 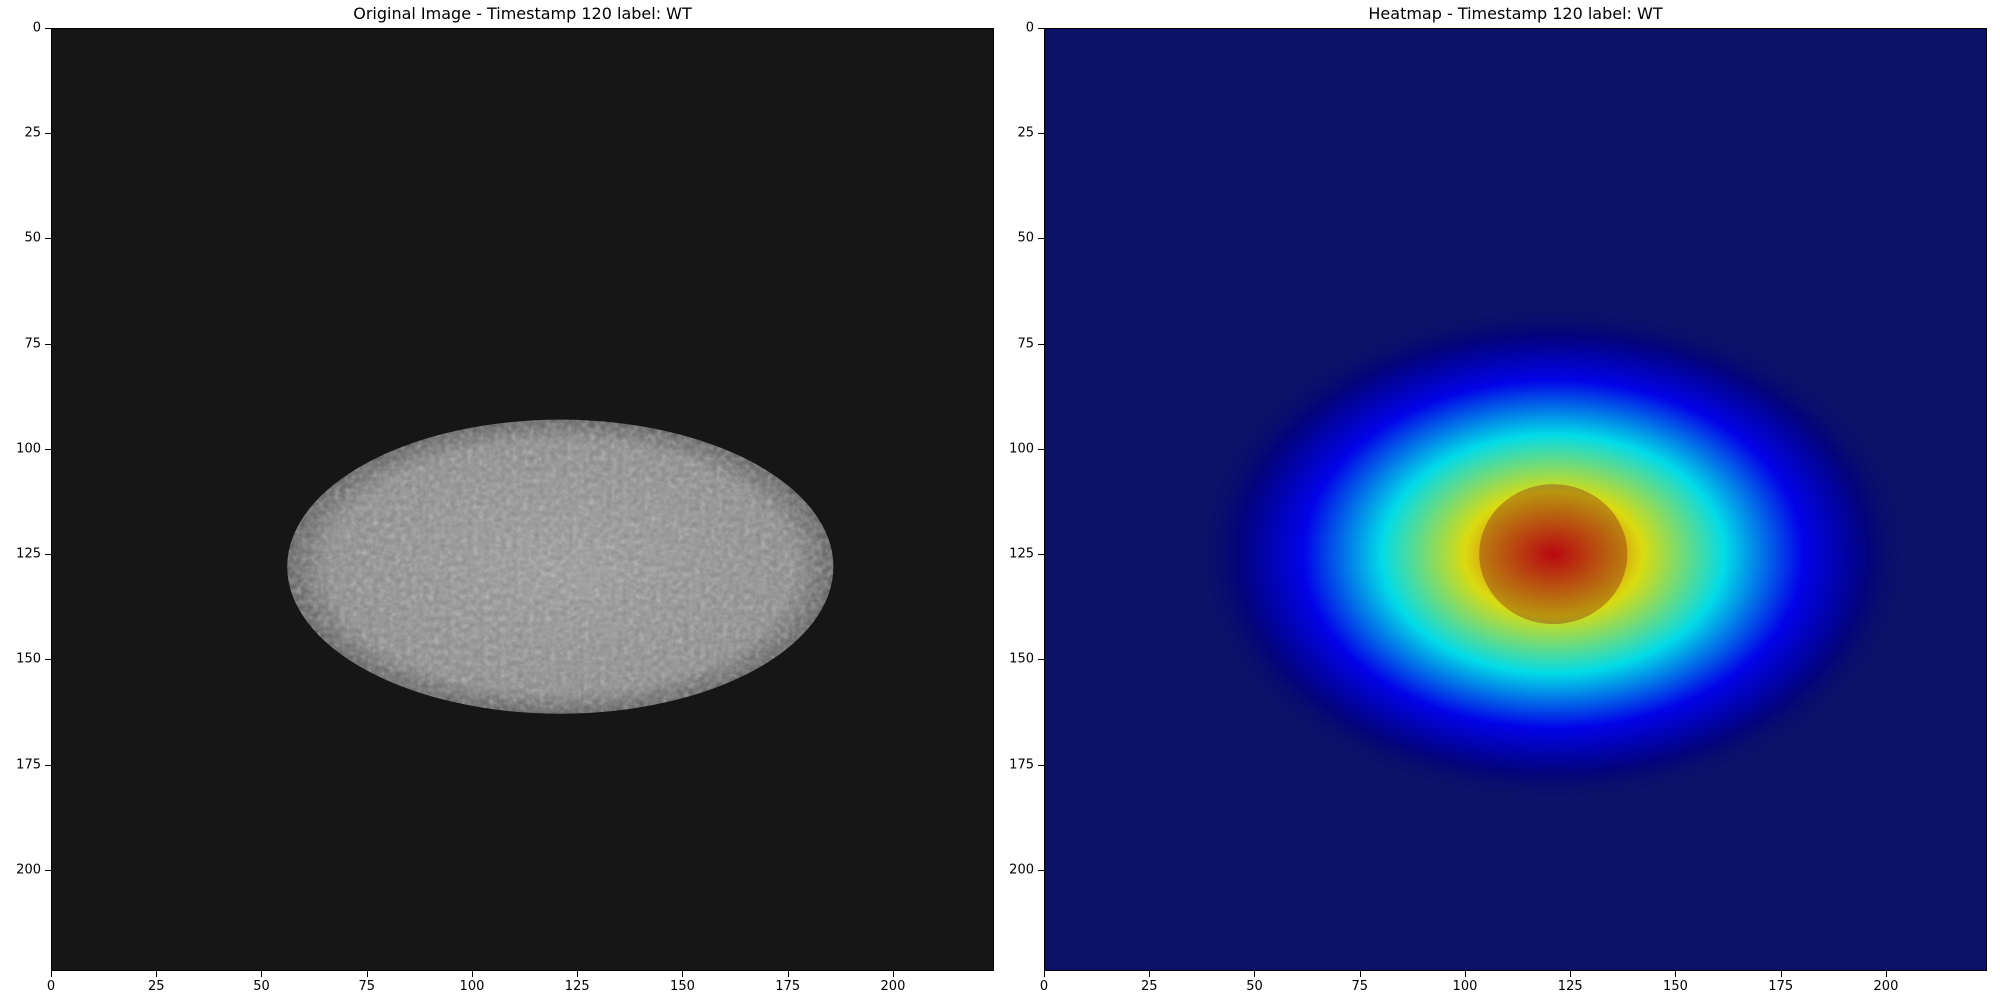 I want to click on heatmap-title: Heatmap - Timestamp 120 label: WT, so click(x=1515, y=13).